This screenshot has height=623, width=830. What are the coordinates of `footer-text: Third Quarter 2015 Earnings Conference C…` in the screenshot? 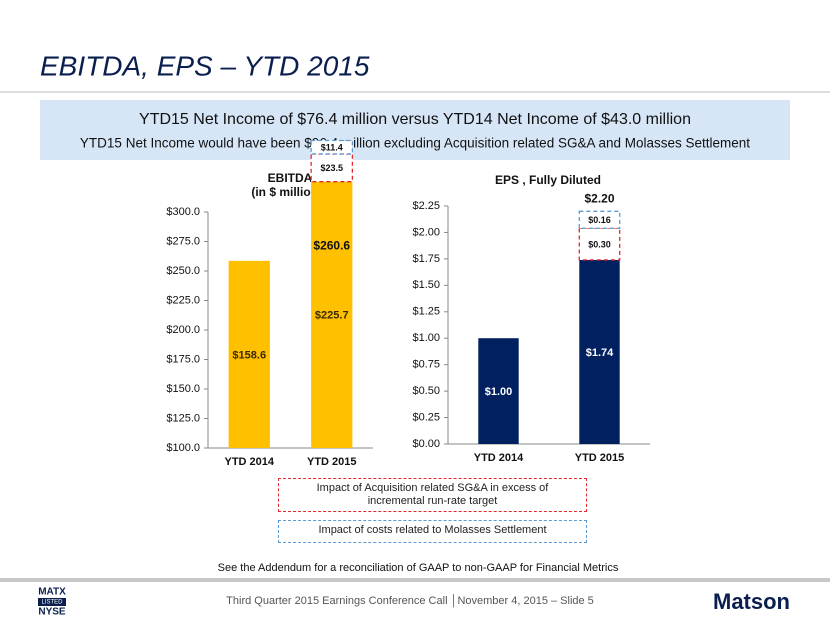 It's located at (410, 600).